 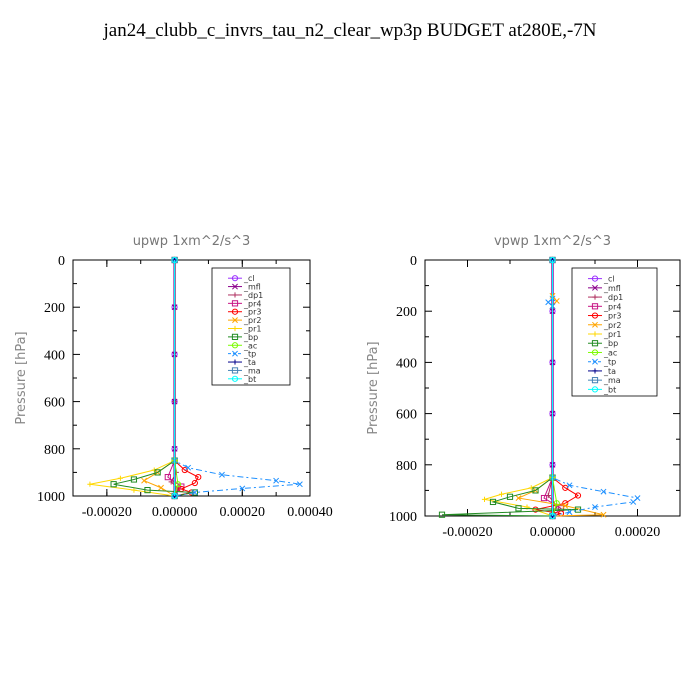 What do you see at coordinates (61, 261) in the screenshot?
I see `y-tick-label: 0` at bounding box center [61, 261].